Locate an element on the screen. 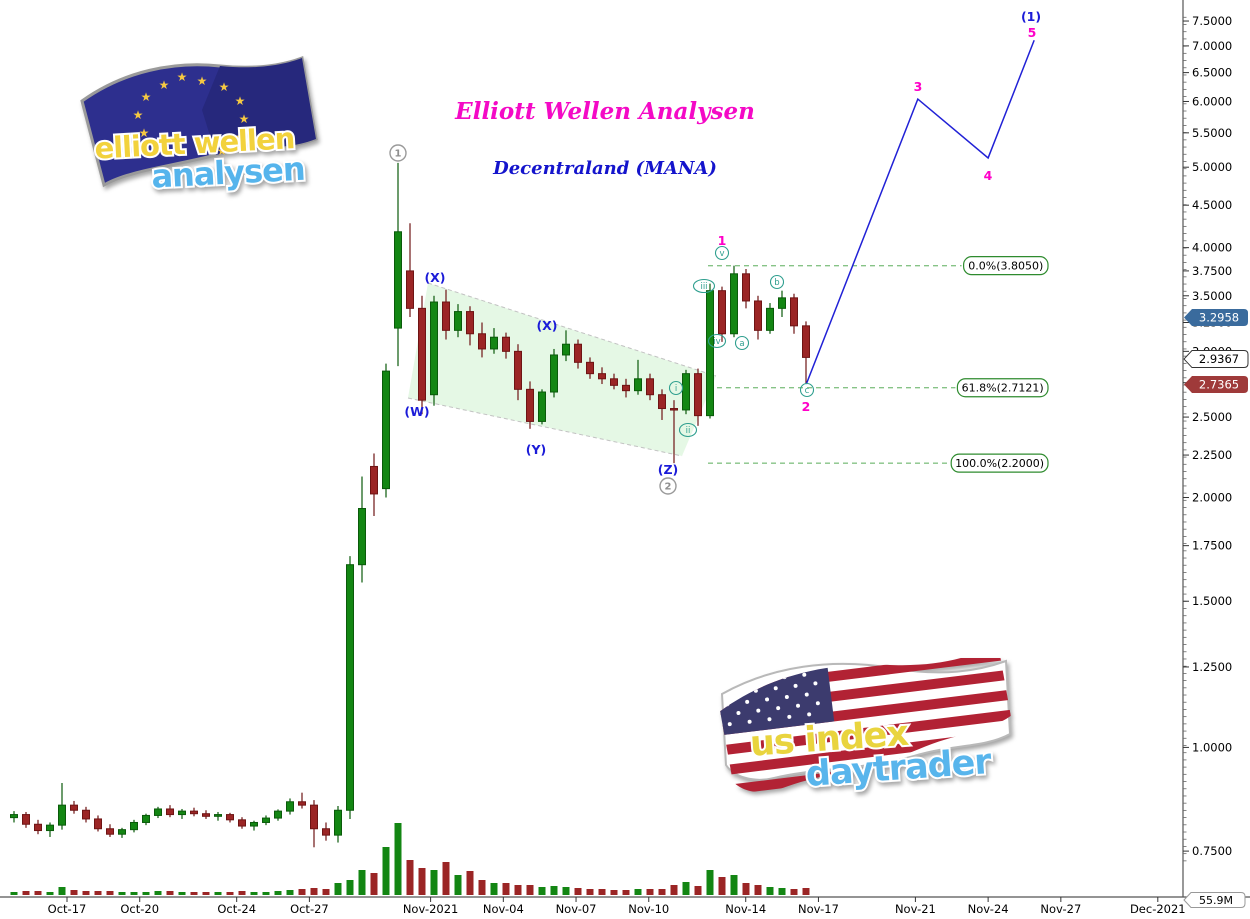 The image size is (1250, 919). price-axis-label: 2.2500 is located at coordinates (1212, 455).